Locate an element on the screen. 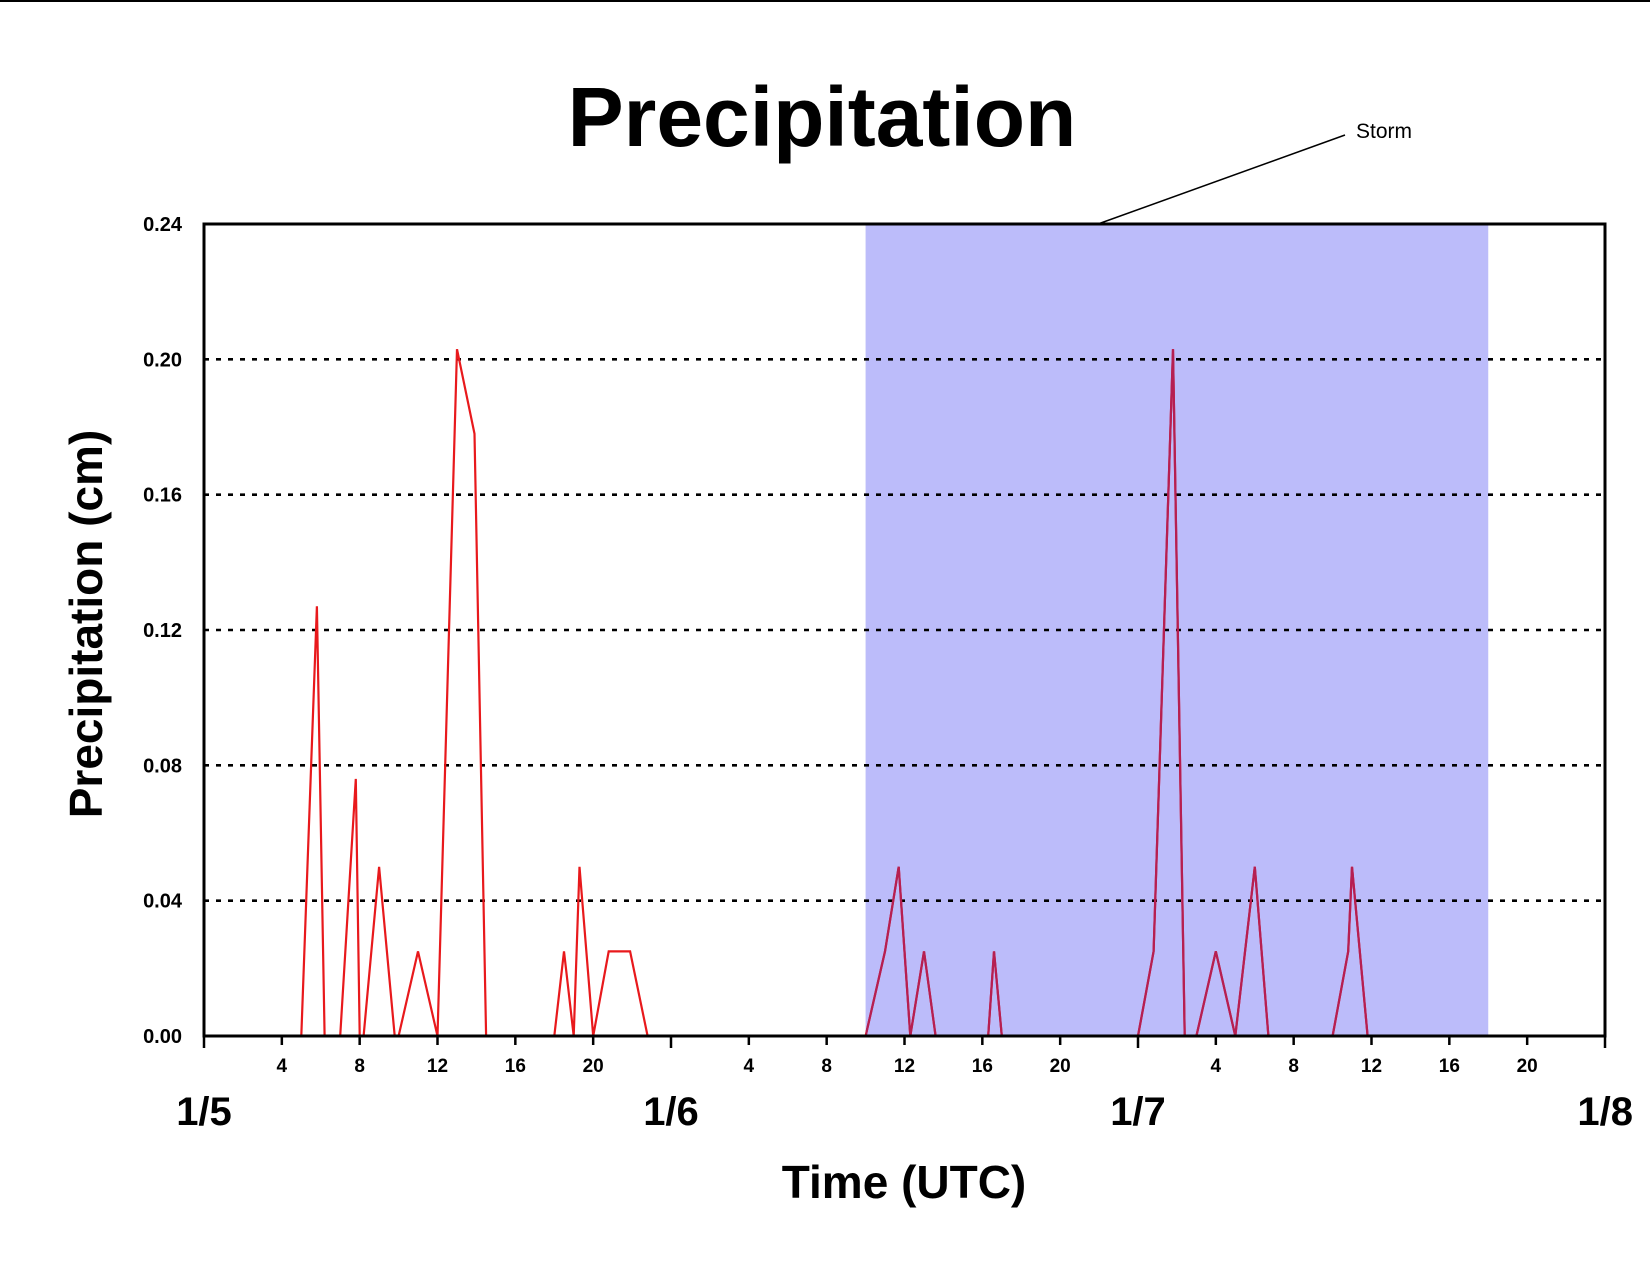  storm-annotation-leader-line is located at coordinates (1221, 179).